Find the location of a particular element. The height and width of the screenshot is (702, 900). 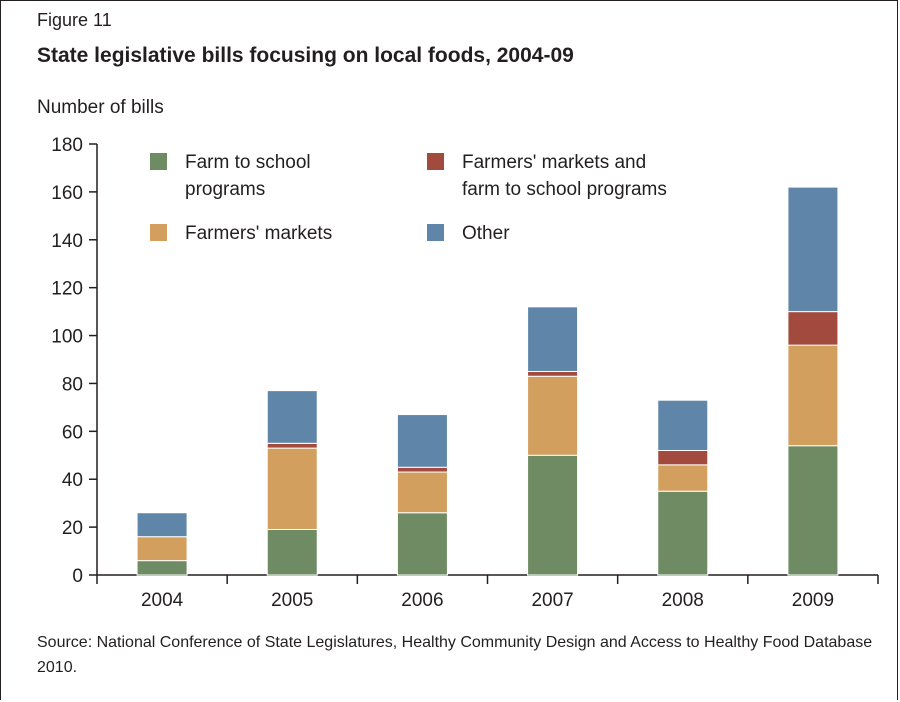

y-tick-label: 0 is located at coordinates (77, 576).